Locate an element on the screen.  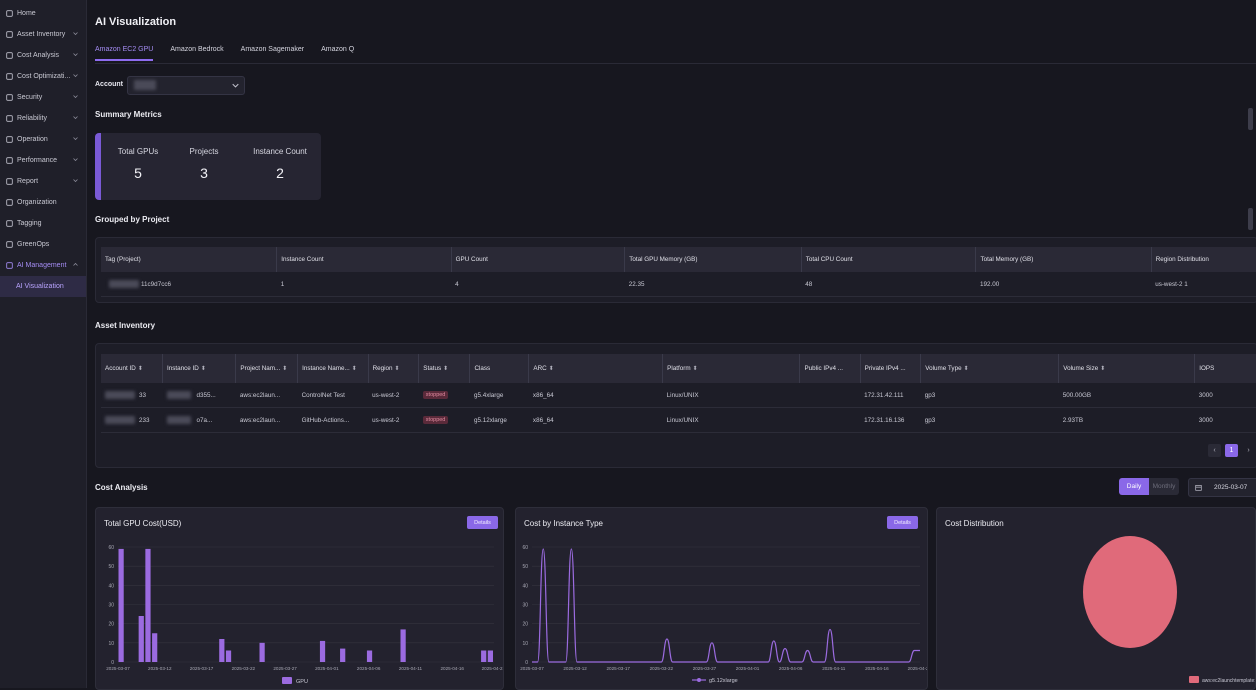
cell-value: 48 is located at coordinates (809, 284).